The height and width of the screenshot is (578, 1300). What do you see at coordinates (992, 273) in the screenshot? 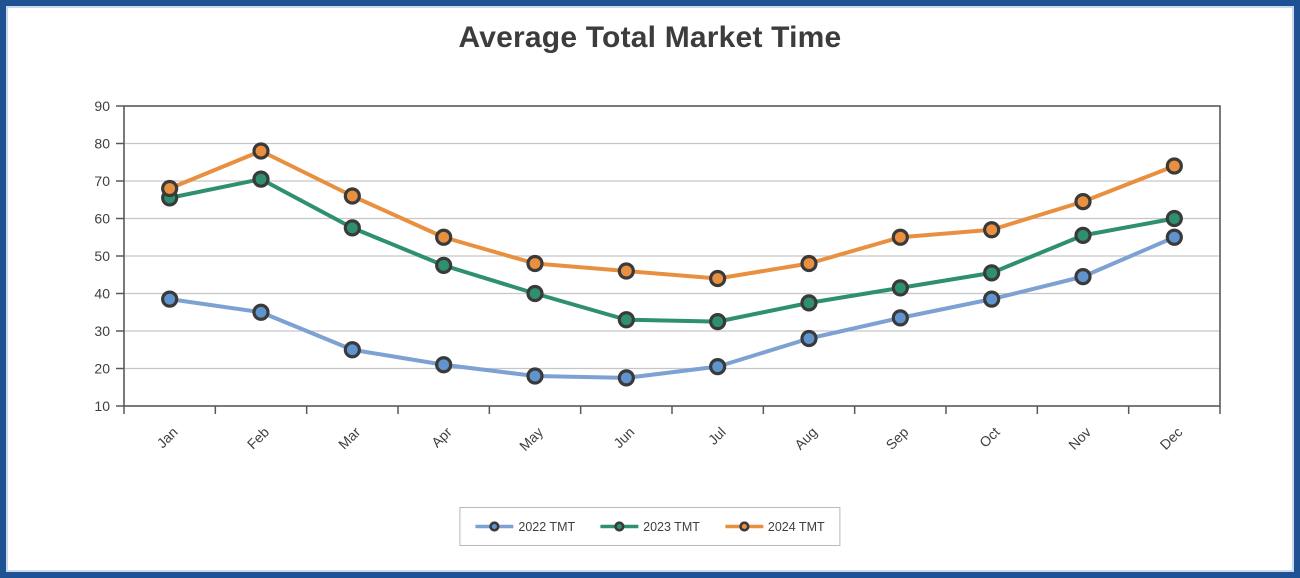
I see `data-point-2023-tmt-oct` at bounding box center [992, 273].